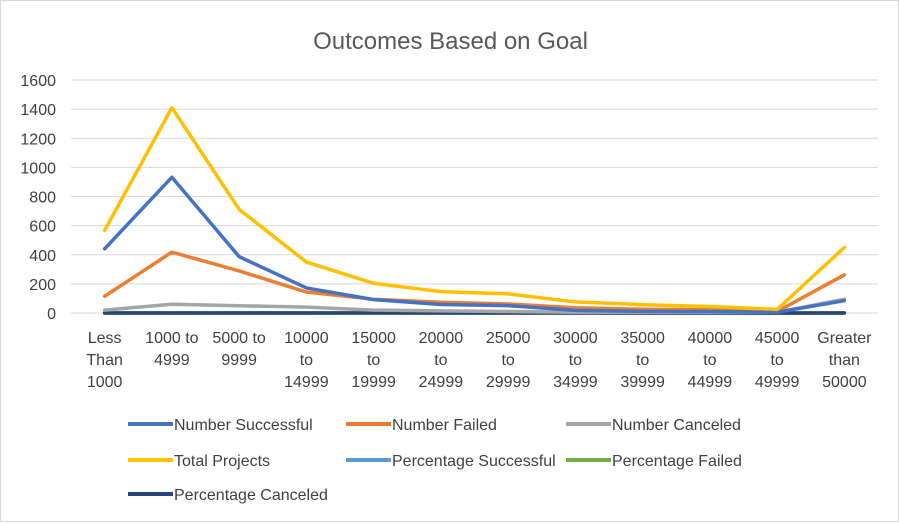 This screenshot has width=899, height=523. What do you see at coordinates (38, 168) in the screenshot?
I see `y-tick-label: 1000` at bounding box center [38, 168].